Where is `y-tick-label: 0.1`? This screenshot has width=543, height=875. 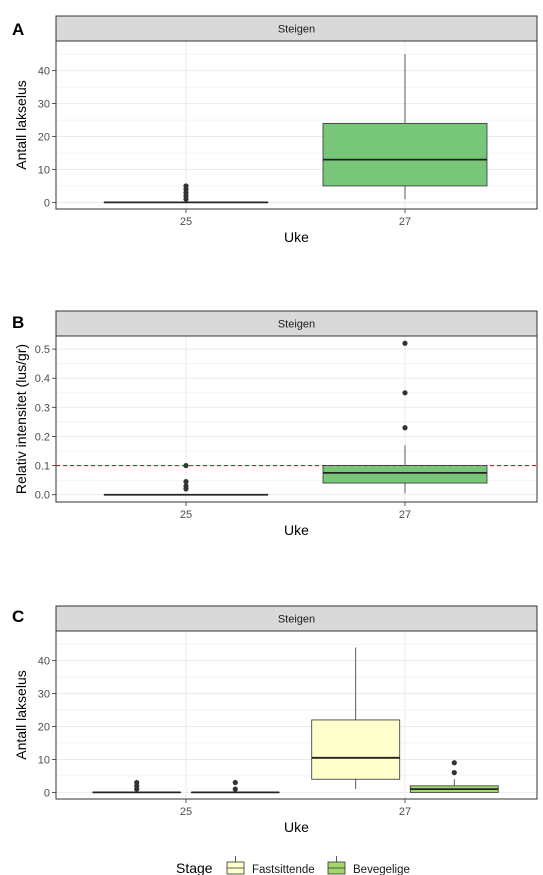 y-tick-label: 0.1 is located at coordinates (42, 467).